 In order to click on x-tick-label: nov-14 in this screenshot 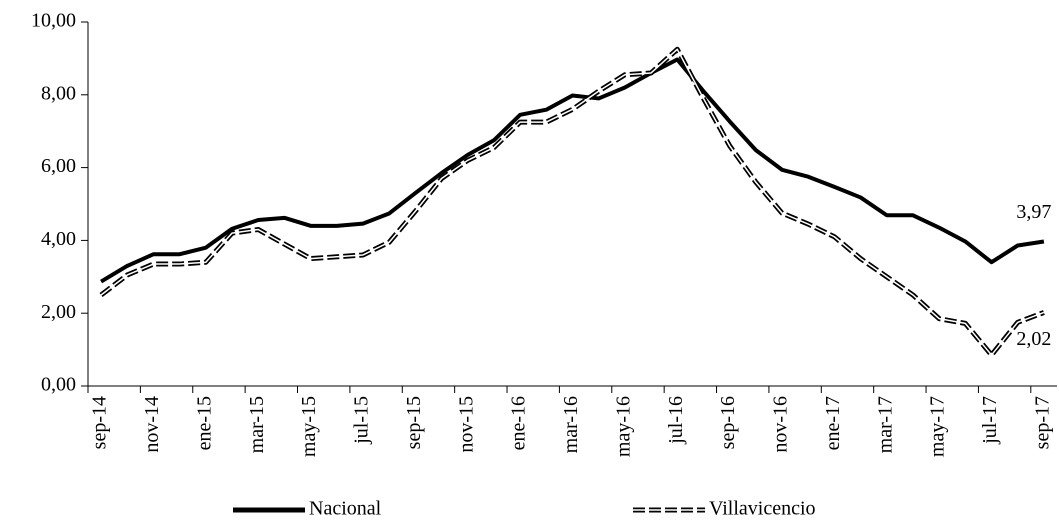, I will do `click(152, 424)`.